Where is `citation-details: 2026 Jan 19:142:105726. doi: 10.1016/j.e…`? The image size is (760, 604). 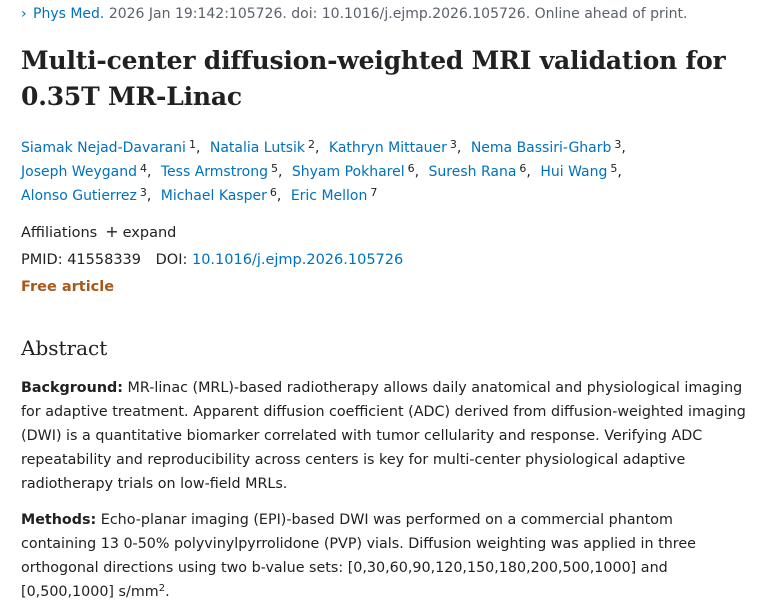
citation-details: 2026 Jan 19:142:105726. doi: 10.1016/j.e… is located at coordinates (398, 14).